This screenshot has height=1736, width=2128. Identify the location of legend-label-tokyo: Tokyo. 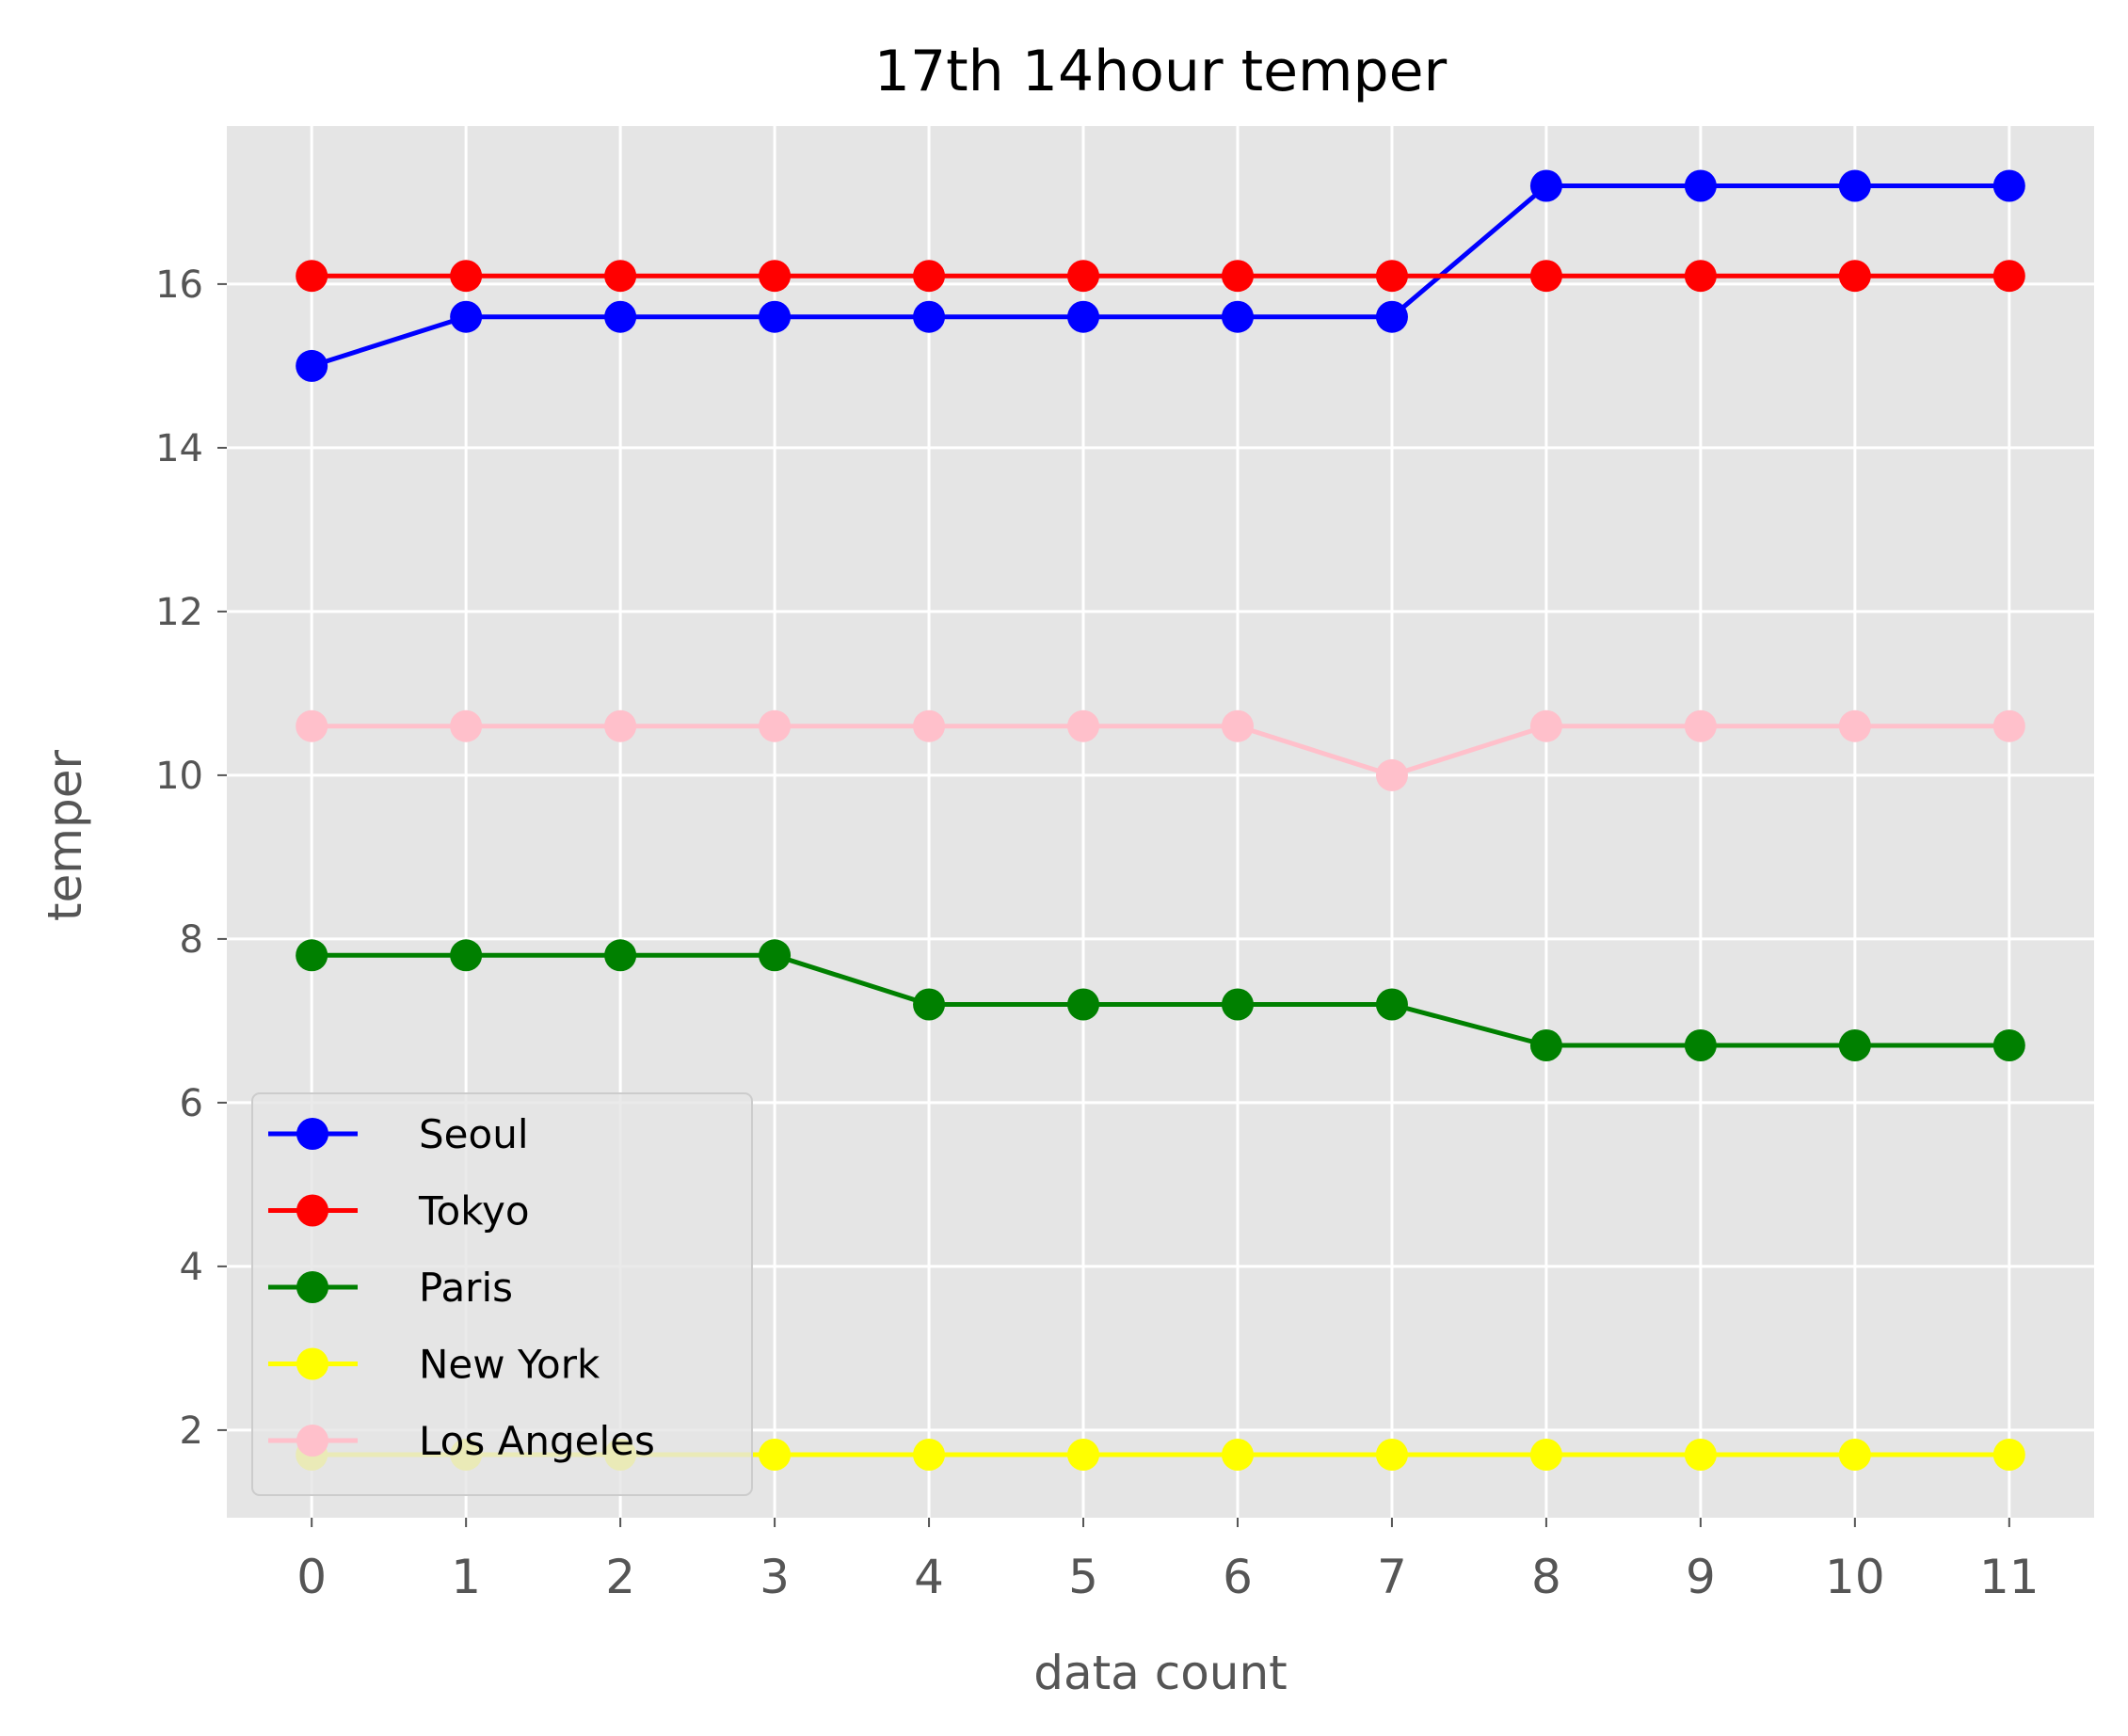
(474, 1211).